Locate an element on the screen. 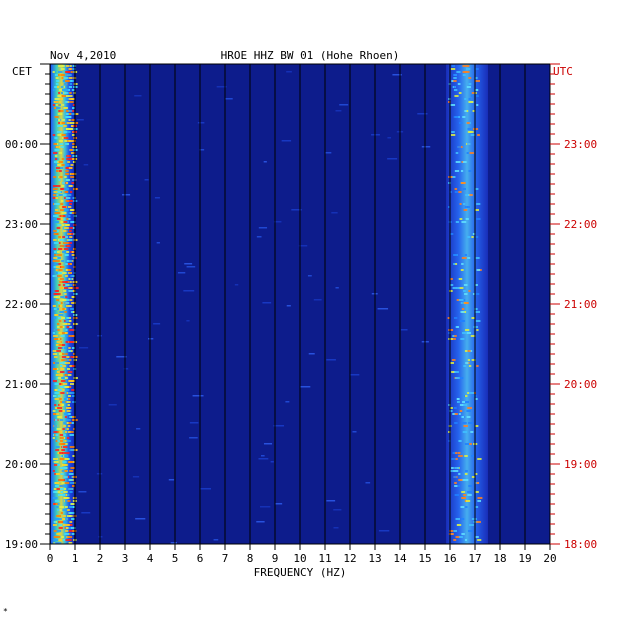 Image resolution: width=630 pixels, height=624 pixels. x-tick-label: 7 is located at coordinates (225, 558).